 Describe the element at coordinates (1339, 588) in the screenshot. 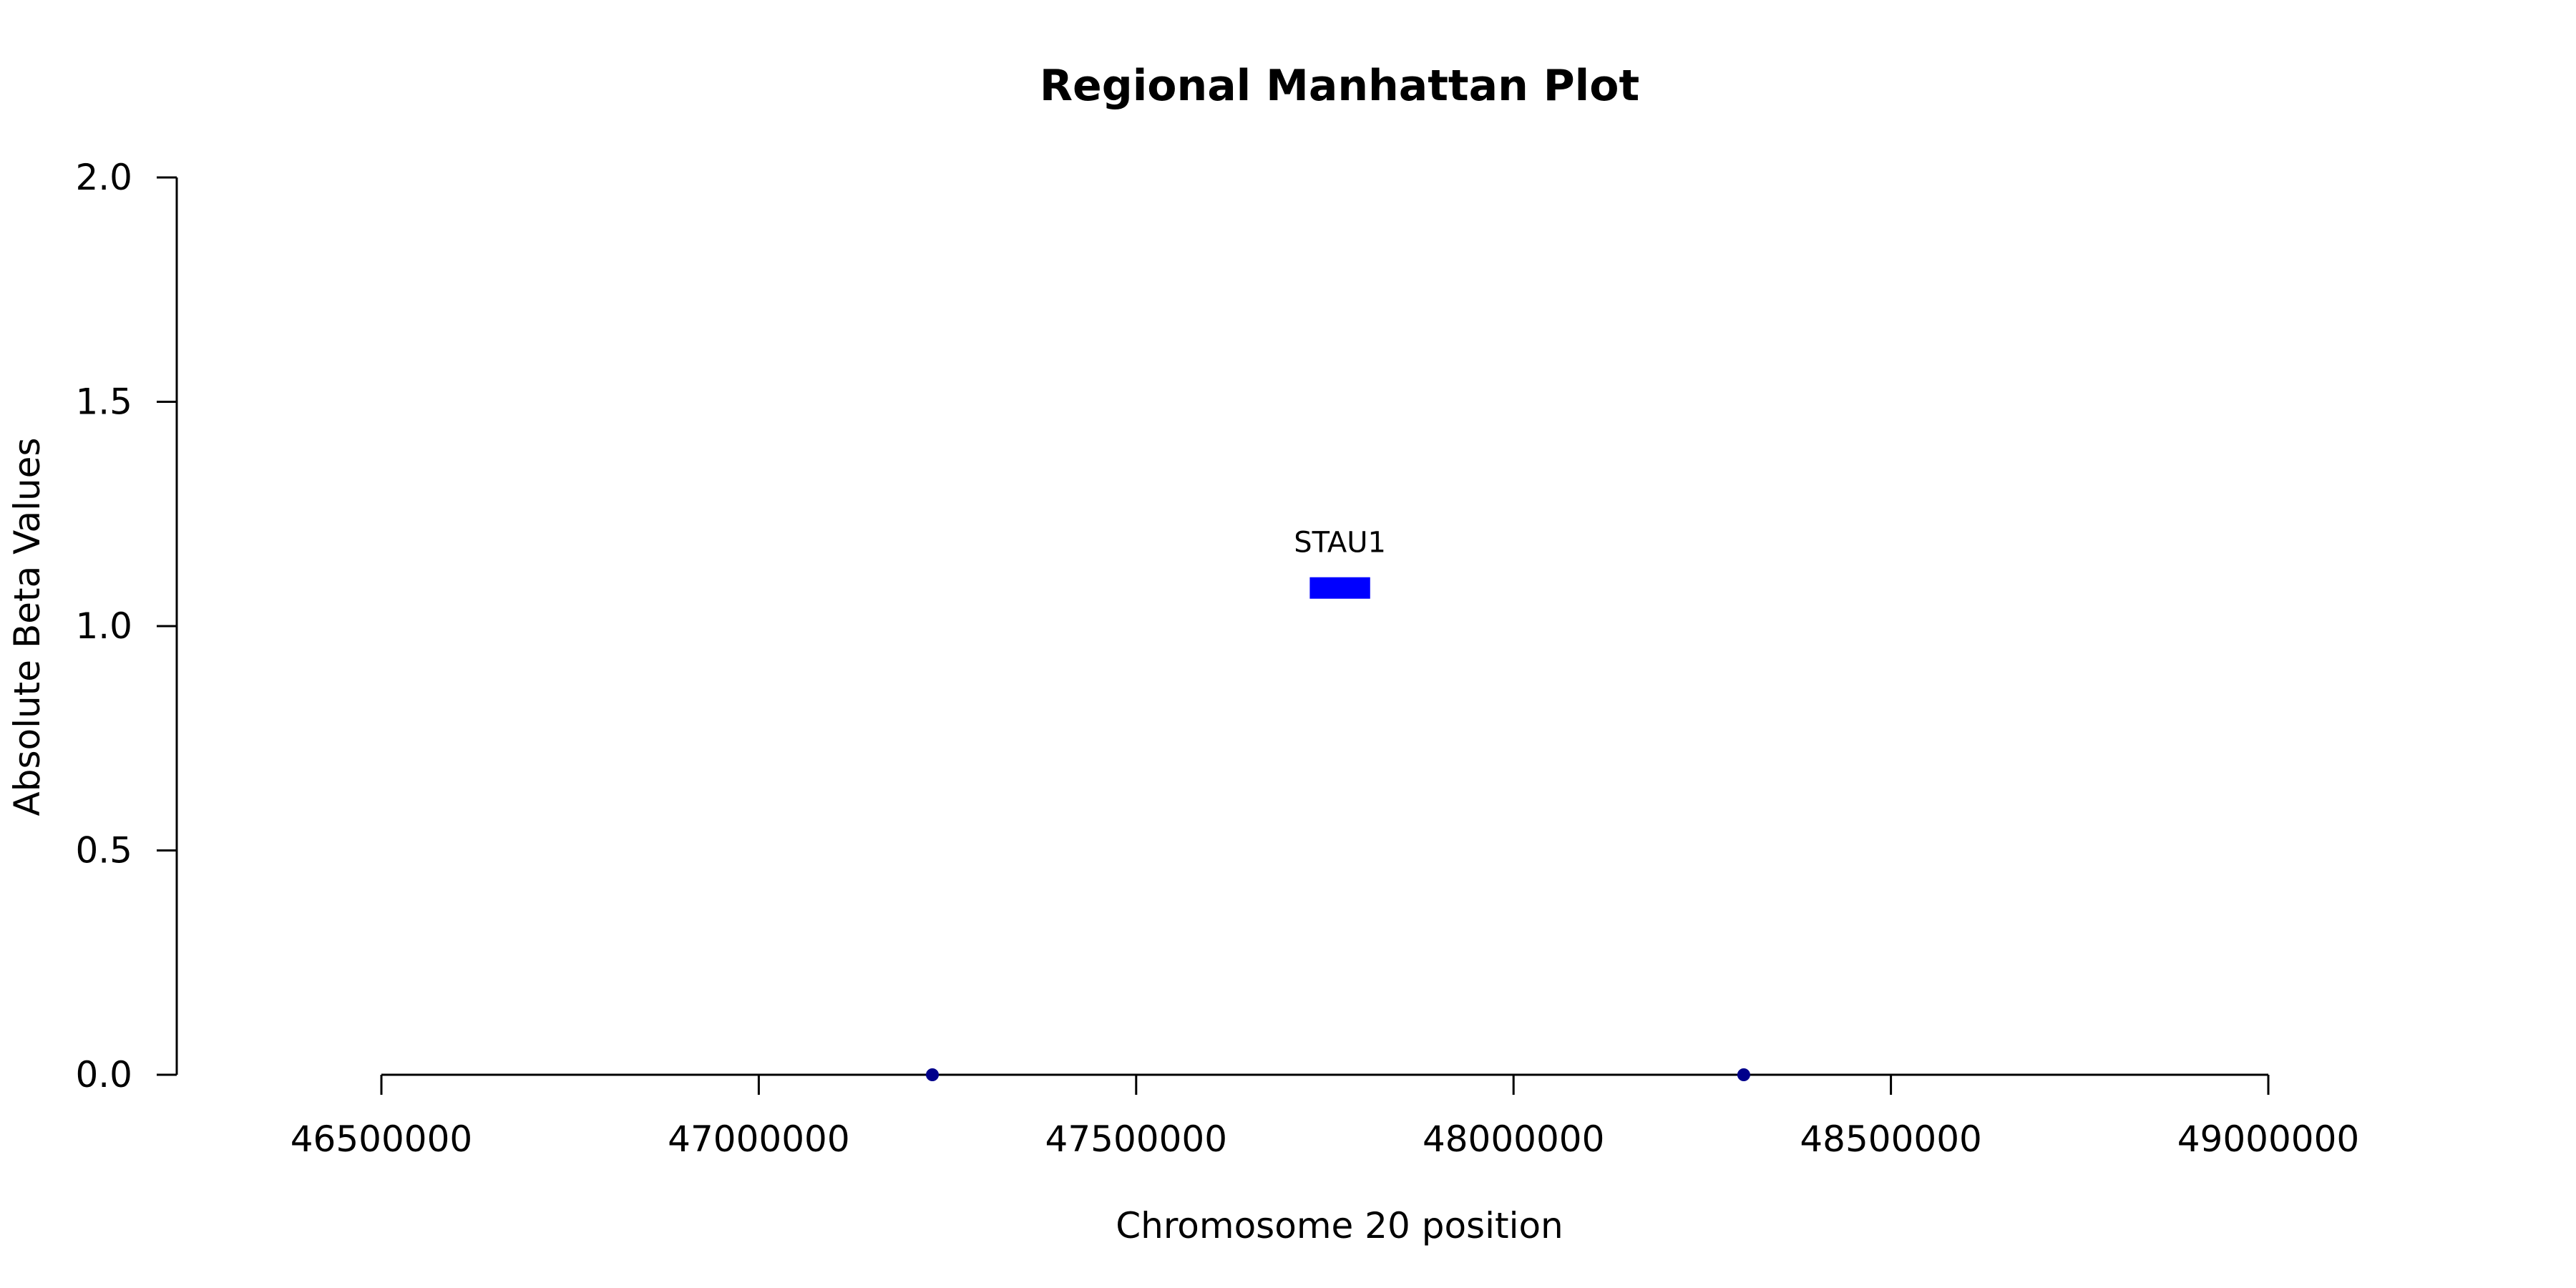

I see `gene-block` at that location.